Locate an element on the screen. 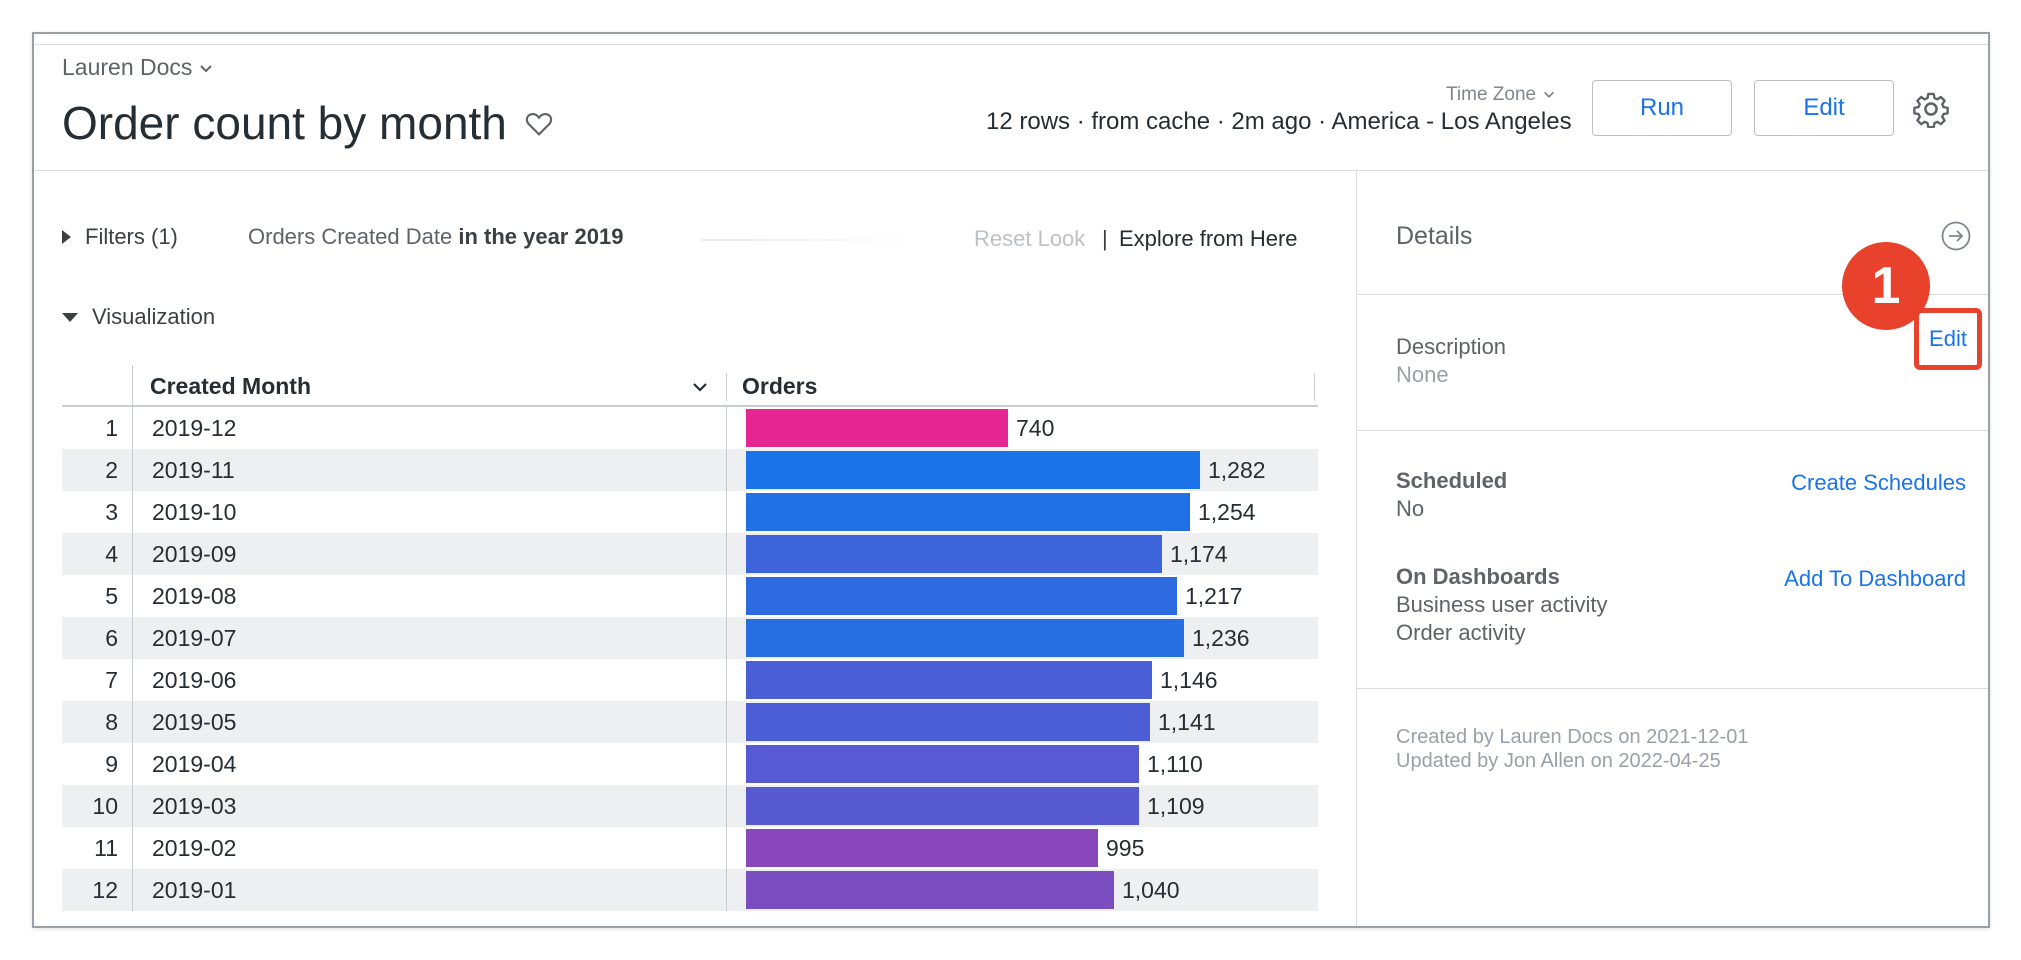 Image resolution: width=2021 pixels, height=960 pixels. orders-value: 1,236 is located at coordinates (1221, 638).